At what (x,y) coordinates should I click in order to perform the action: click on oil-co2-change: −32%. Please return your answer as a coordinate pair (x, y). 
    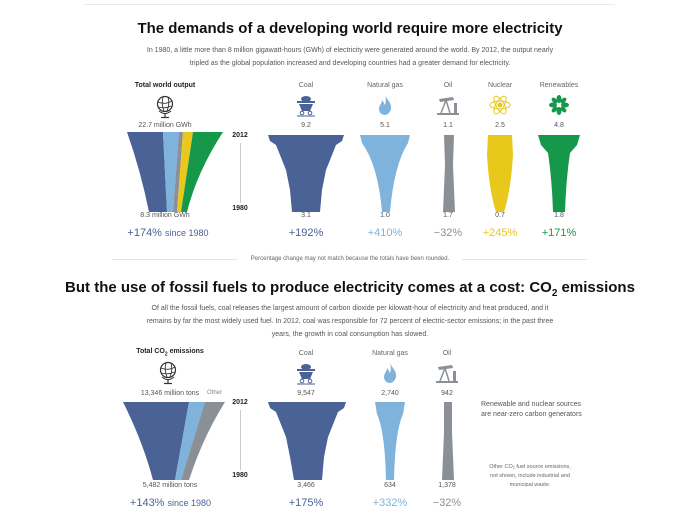
    Looking at the image, I should click on (447, 503).